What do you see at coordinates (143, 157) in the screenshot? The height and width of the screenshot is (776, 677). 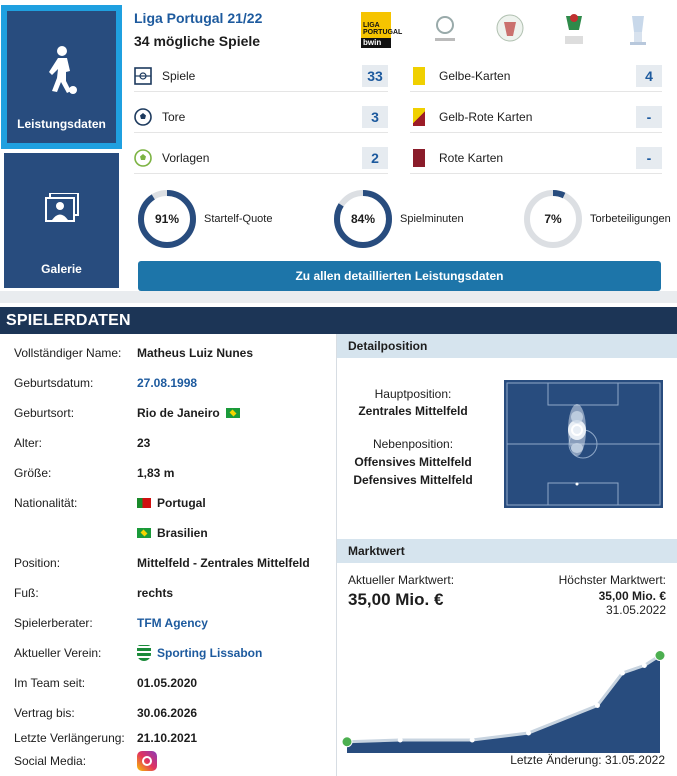 I see `assist-ball-icon` at bounding box center [143, 157].